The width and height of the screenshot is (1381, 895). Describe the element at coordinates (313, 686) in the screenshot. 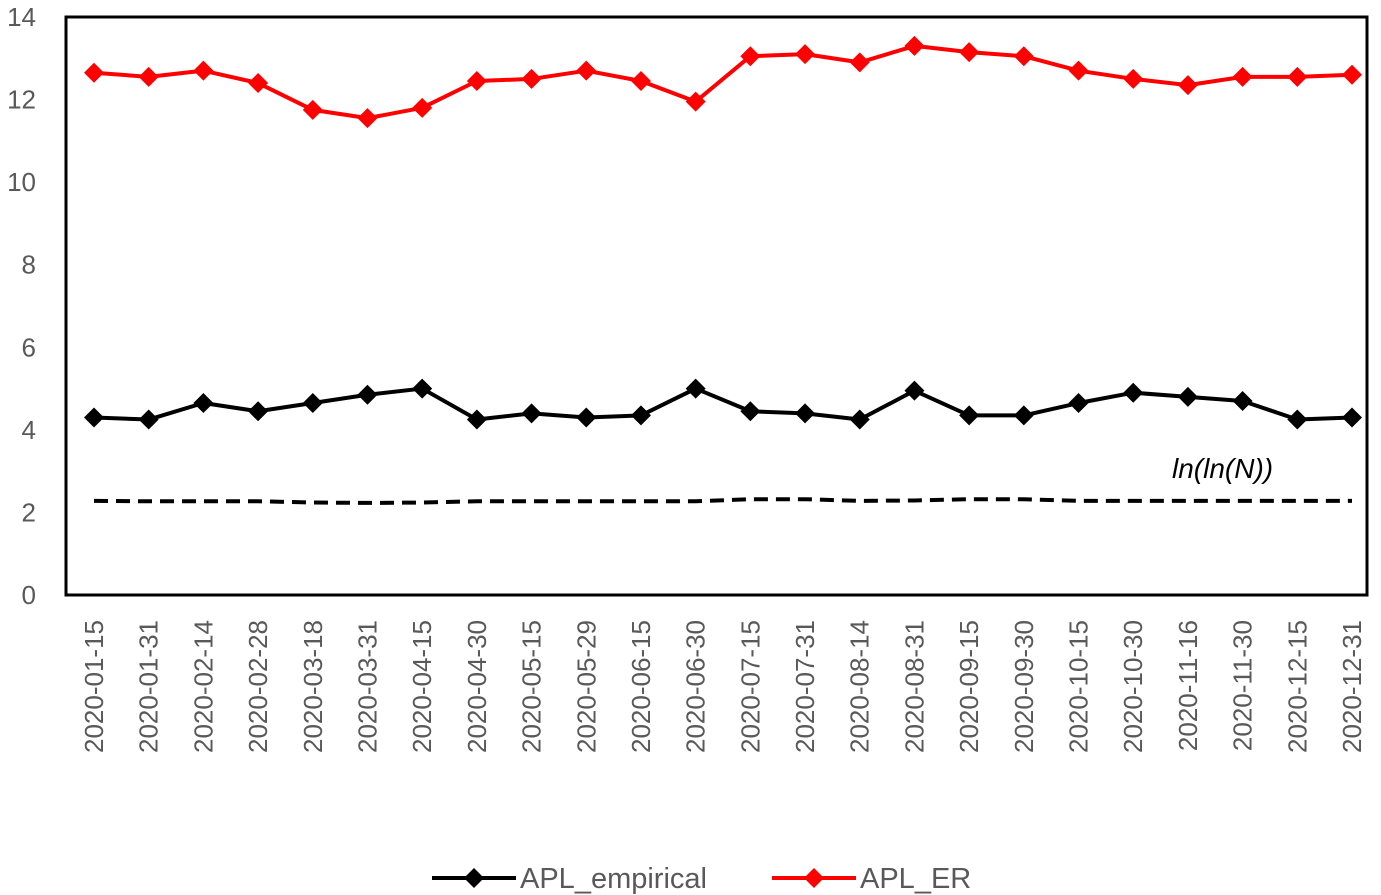

I see `x-tick-label: 2020-03-18` at that location.